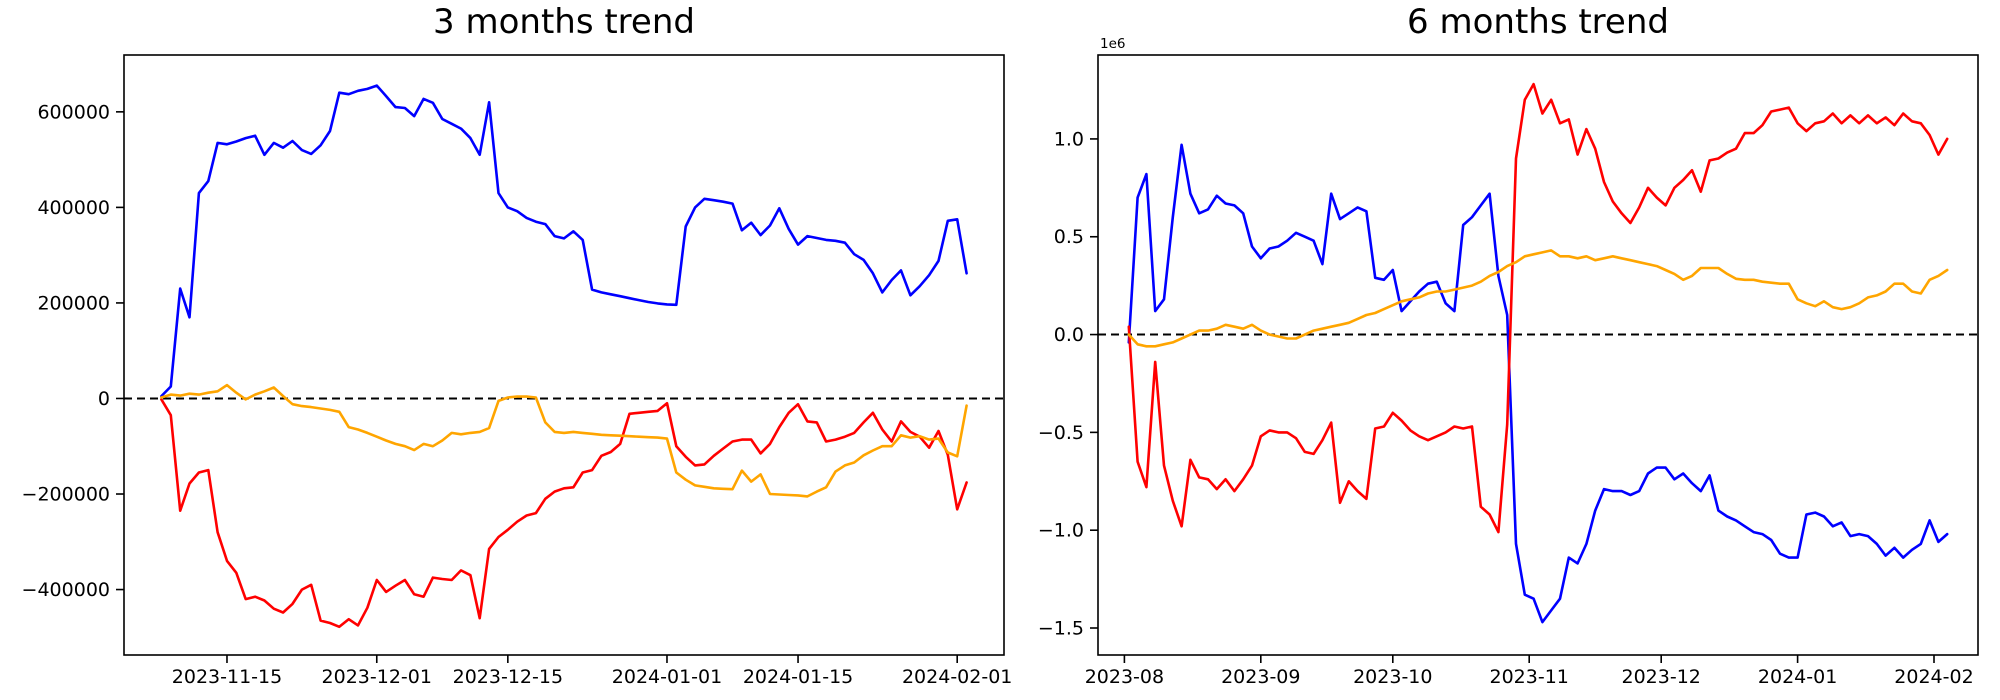 This screenshot has width=2000, height=700. Describe the element at coordinates (508, 677) in the screenshot. I see `x-tick-label: 2023-12-15` at that location.